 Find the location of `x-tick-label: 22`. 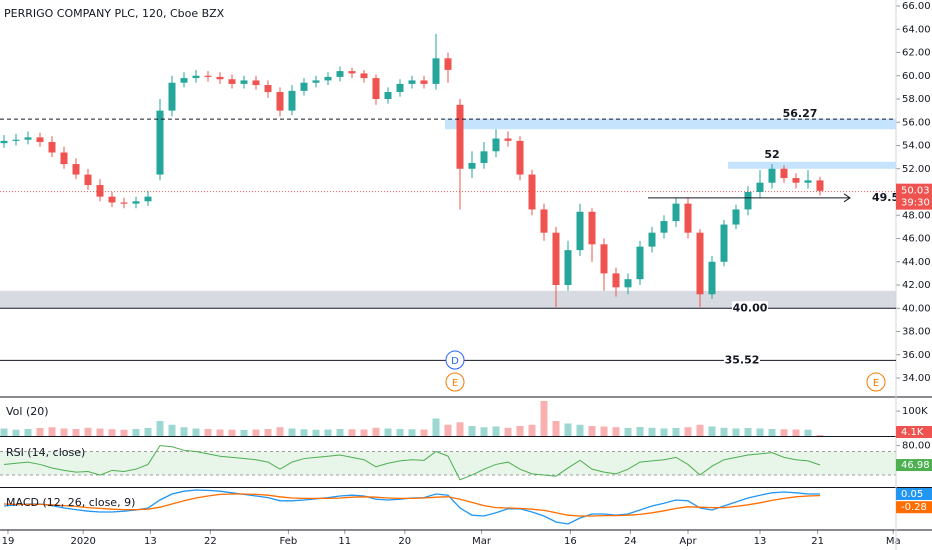

x-tick-label: 22 is located at coordinates (210, 541).